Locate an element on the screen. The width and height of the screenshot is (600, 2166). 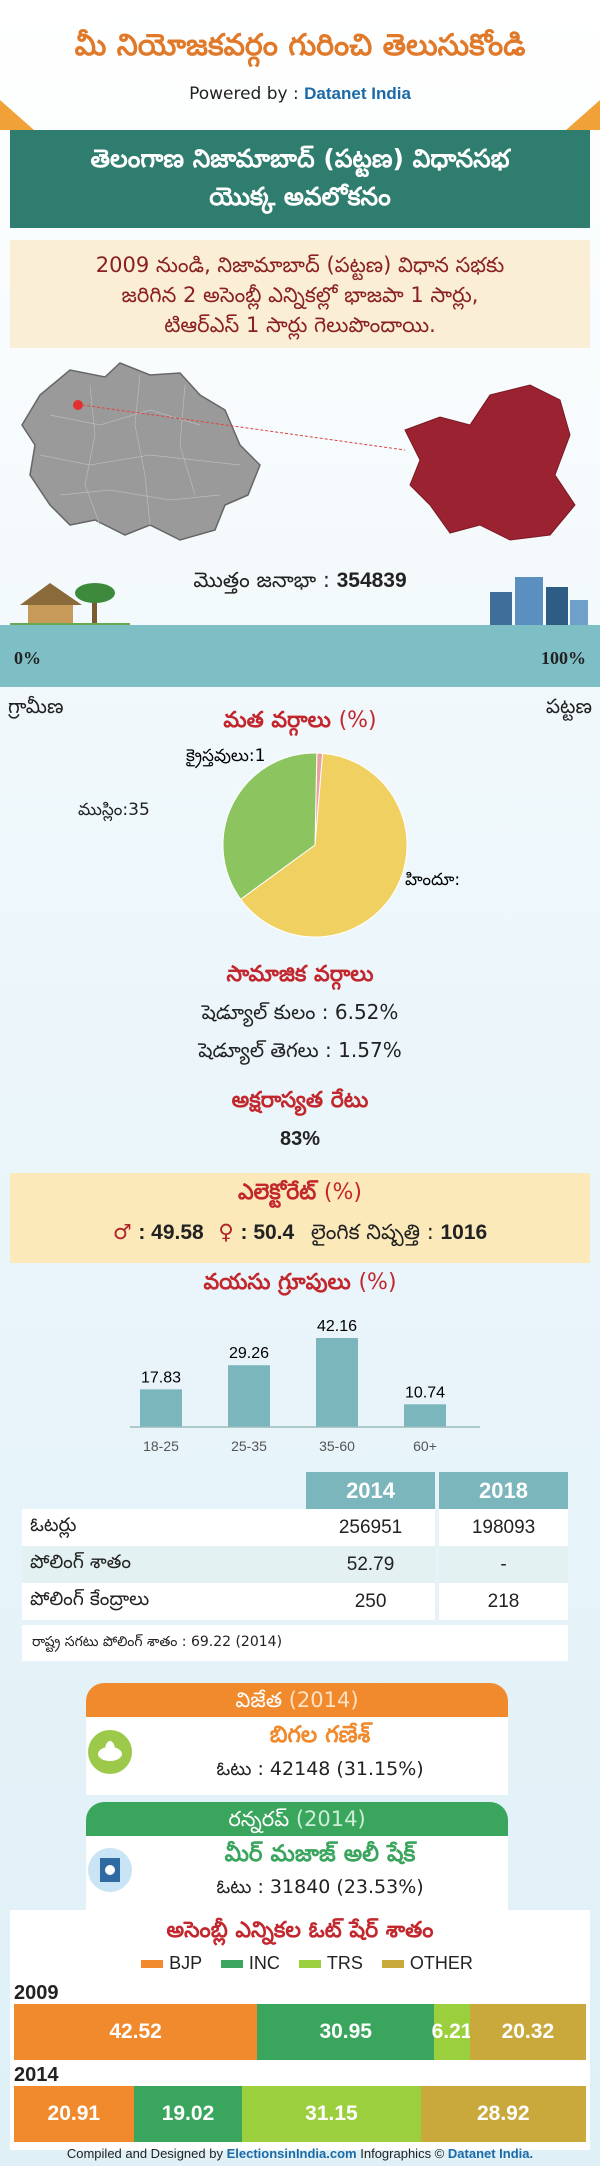
sc-value: 6.52% is located at coordinates (366, 1012).